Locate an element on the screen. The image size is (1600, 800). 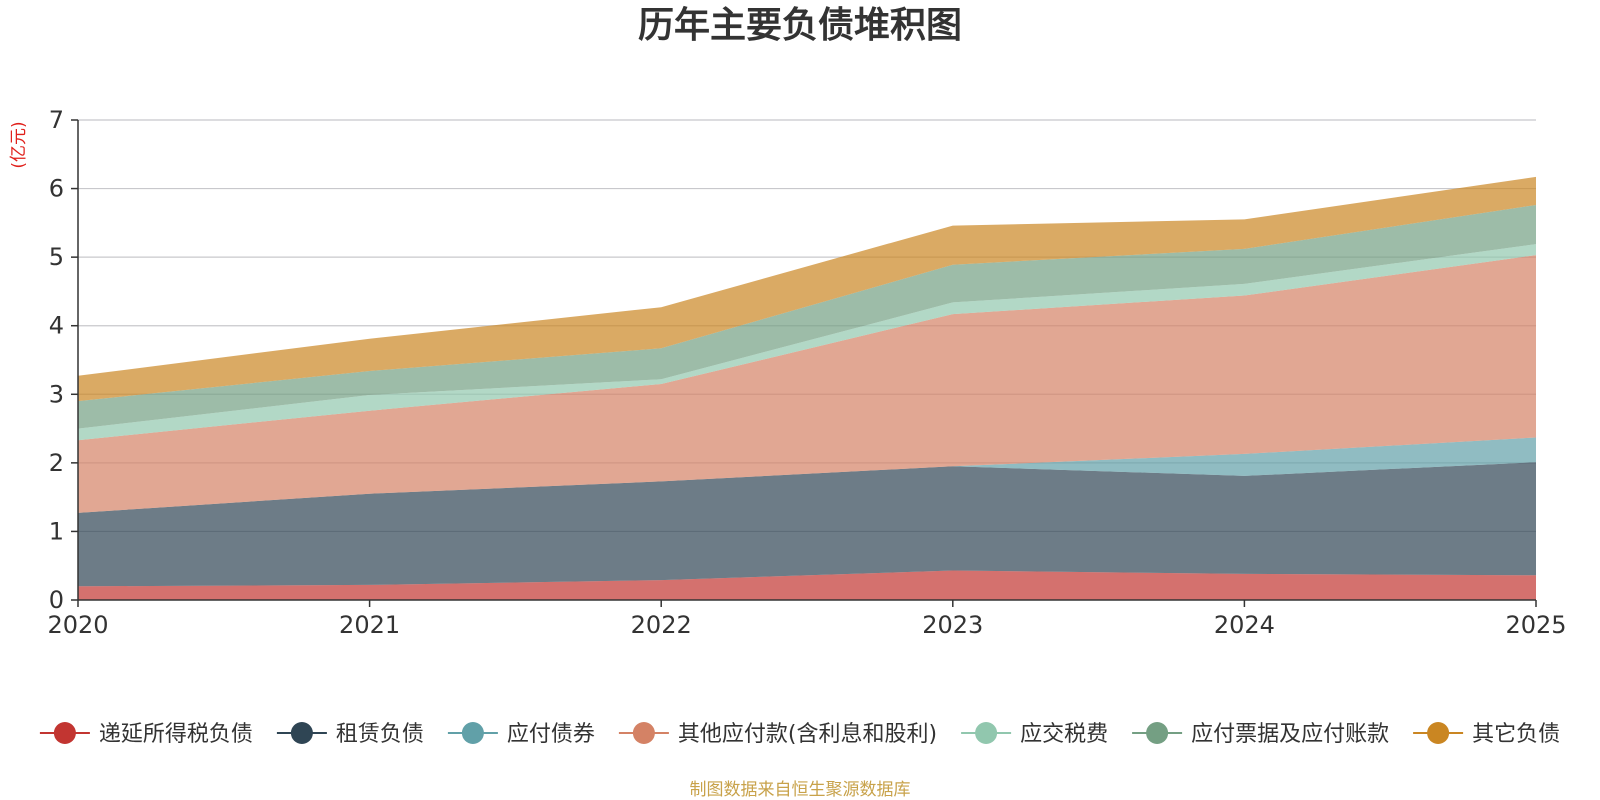
legend-label: 应付票据及应付账款 is located at coordinates (1290, 734).